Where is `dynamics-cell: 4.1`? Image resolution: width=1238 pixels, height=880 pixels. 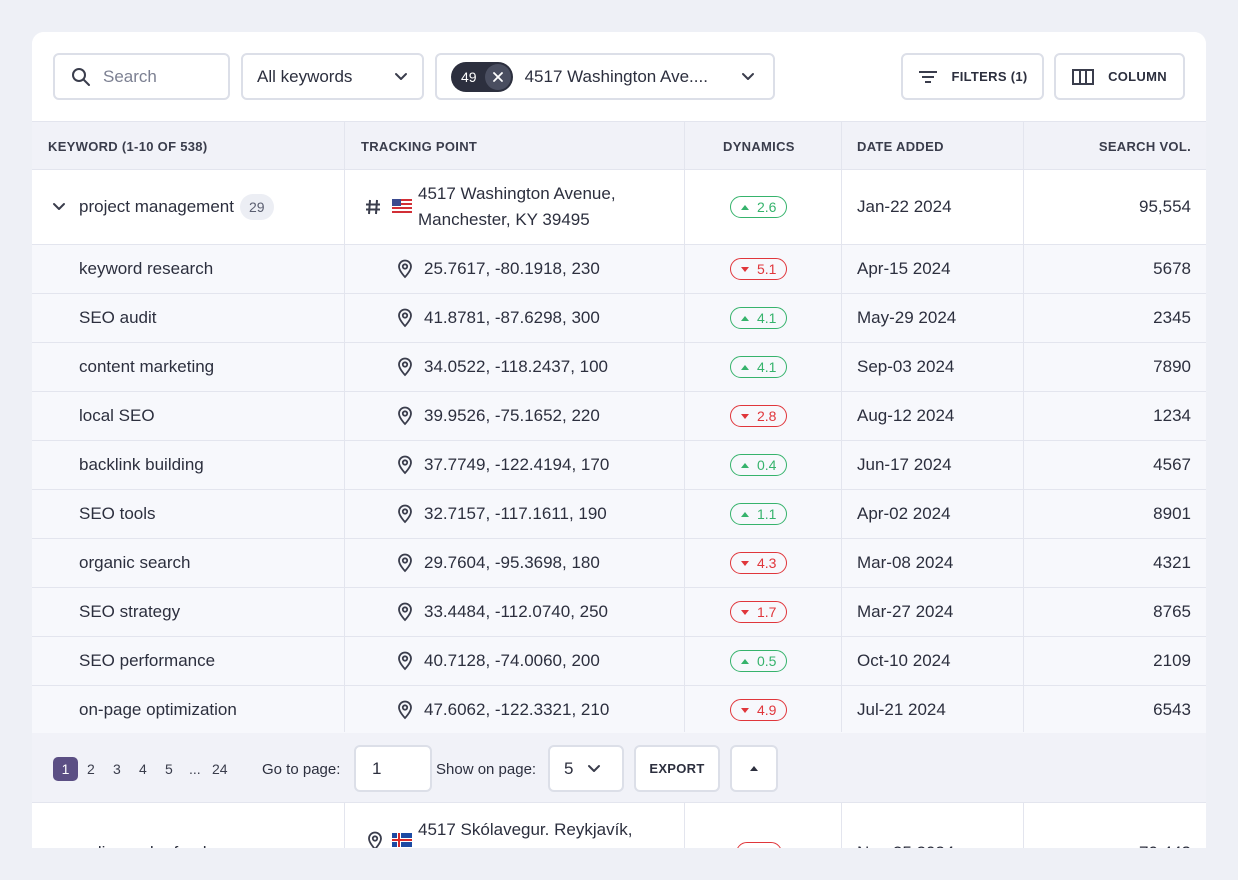 dynamics-cell: 4.1 is located at coordinates (759, 318).